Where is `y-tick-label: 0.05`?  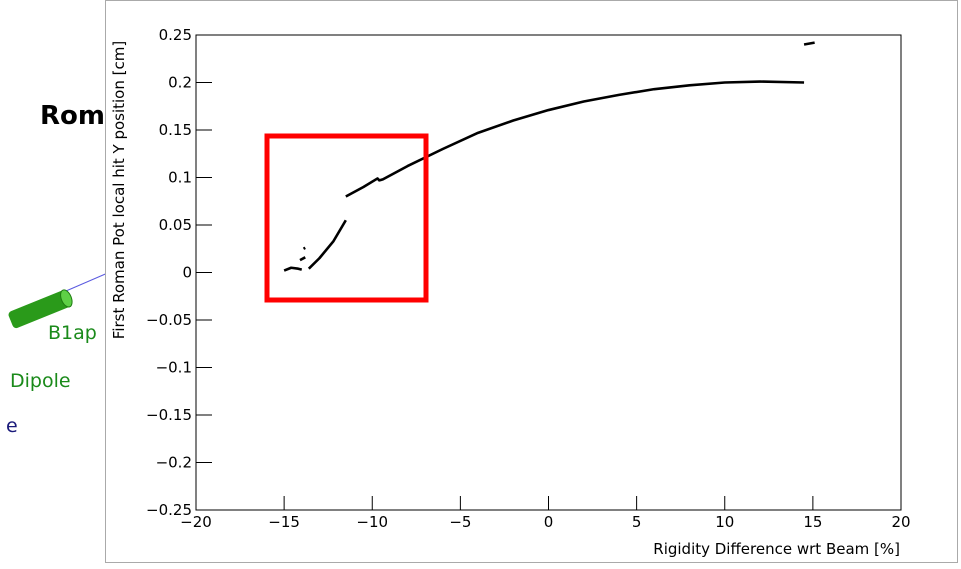 y-tick-label: 0.05 is located at coordinates (175, 225).